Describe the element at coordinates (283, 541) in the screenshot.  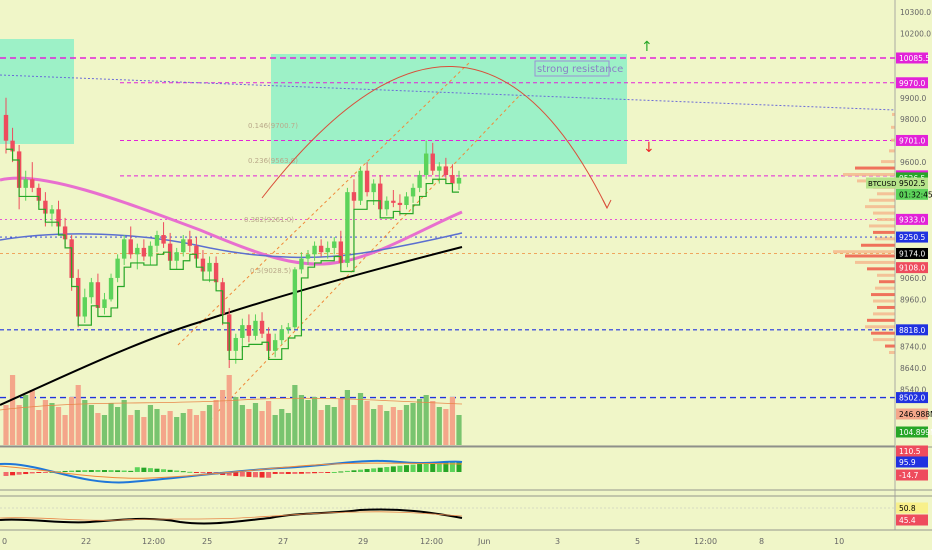
I see `time-tick-label: 27` at that location.